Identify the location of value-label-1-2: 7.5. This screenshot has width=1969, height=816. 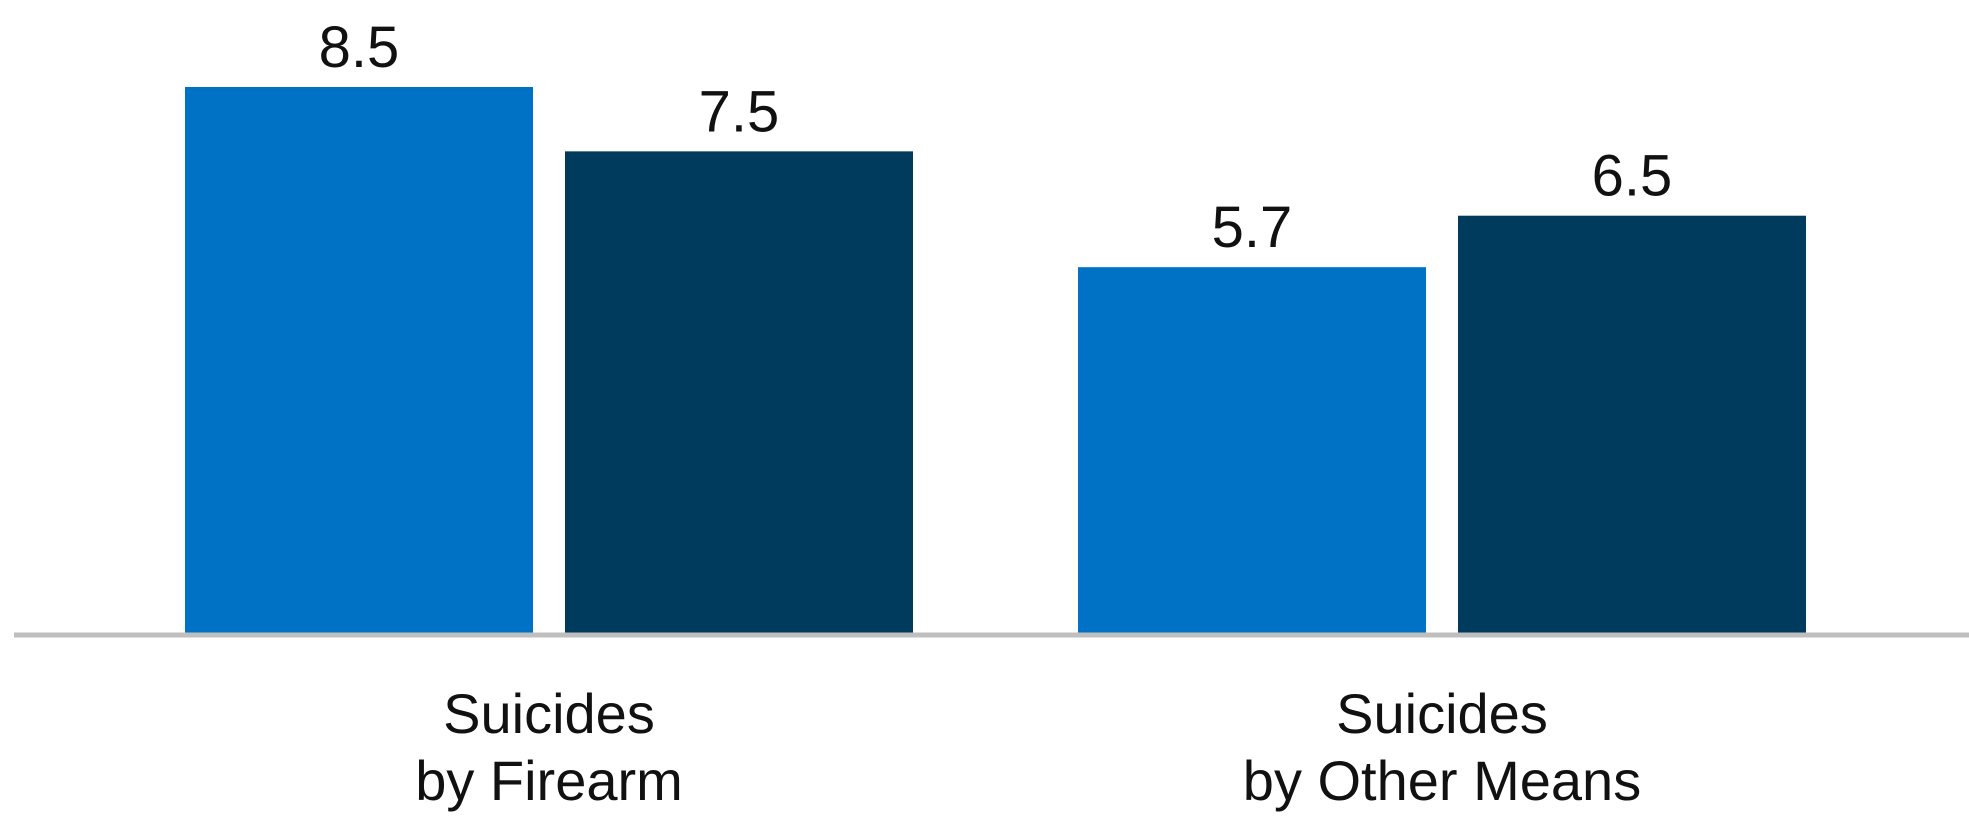
(739, 111).